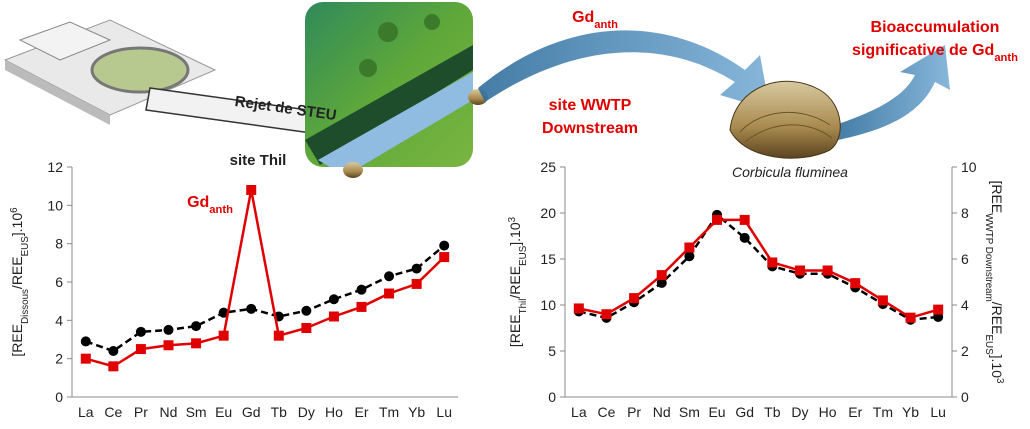 This screenshot has height=429, width=1030. I want to click on y2-axis-label-part: /REE, so click(997, 318).